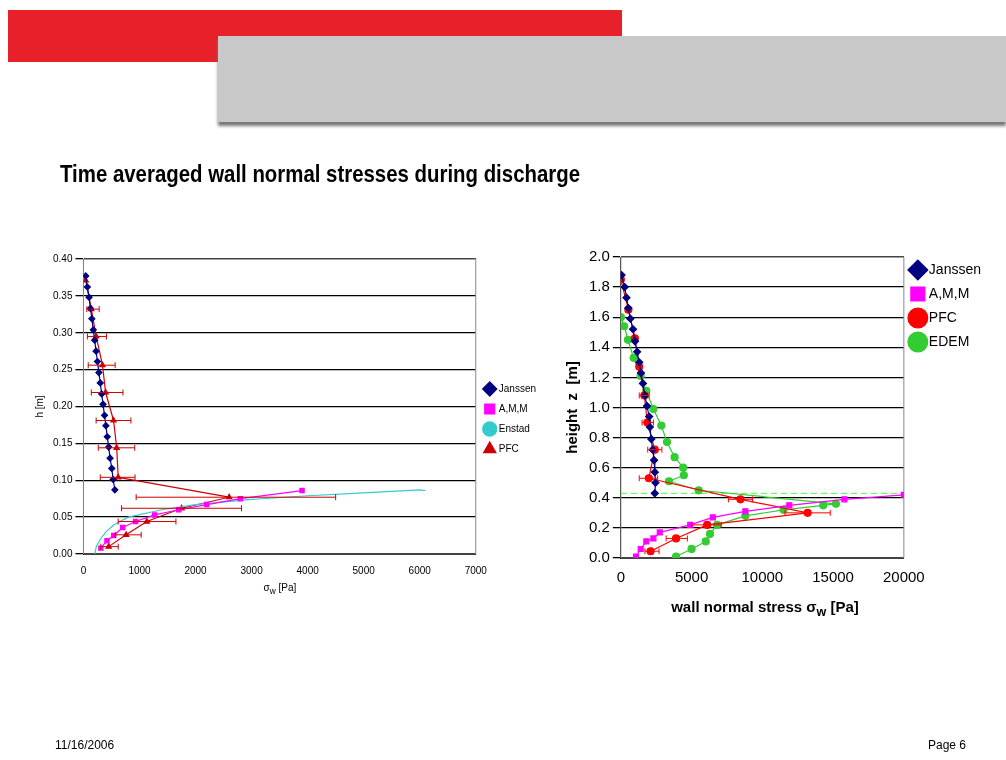  Describe the element at coordinates (320, 174) in the screenshot. I see `chart-title: Time averaged wall normal stresses during discharge` at that location.